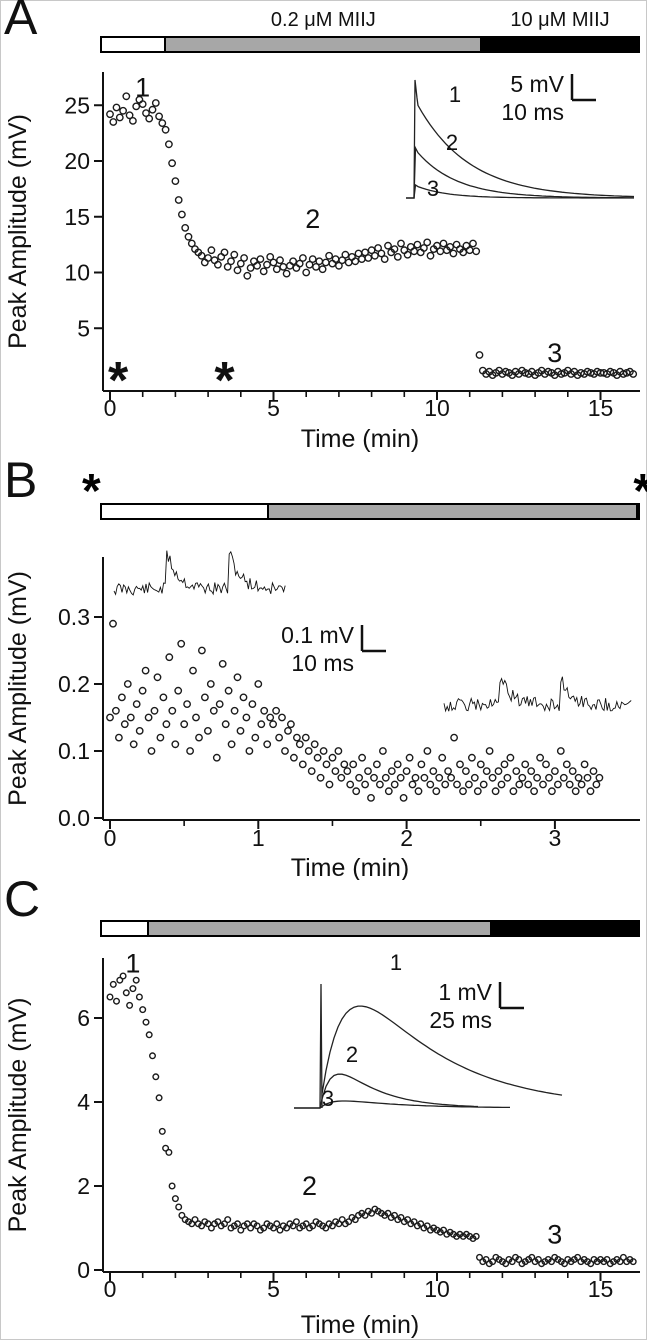 This screenshot has width=647, height=1340. I want to click on panel-c-letter: C, so click(22, 899).